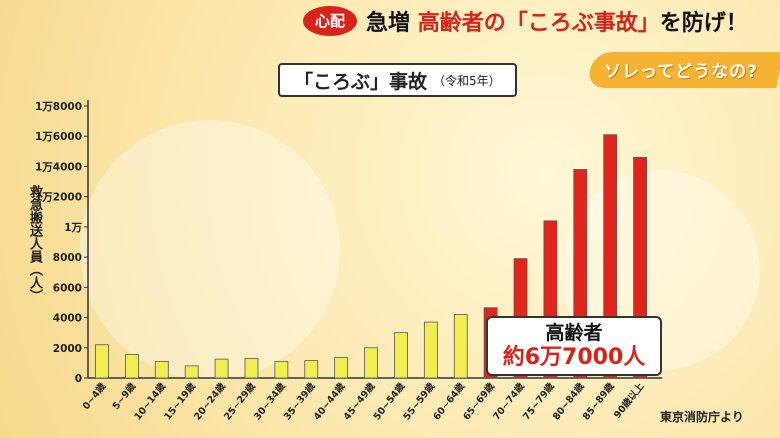 The image size is (780, 438). Describe the element at coordinates (94, 396) in the screenshot. I see `x-tick-label: 0~4歳` at that location.